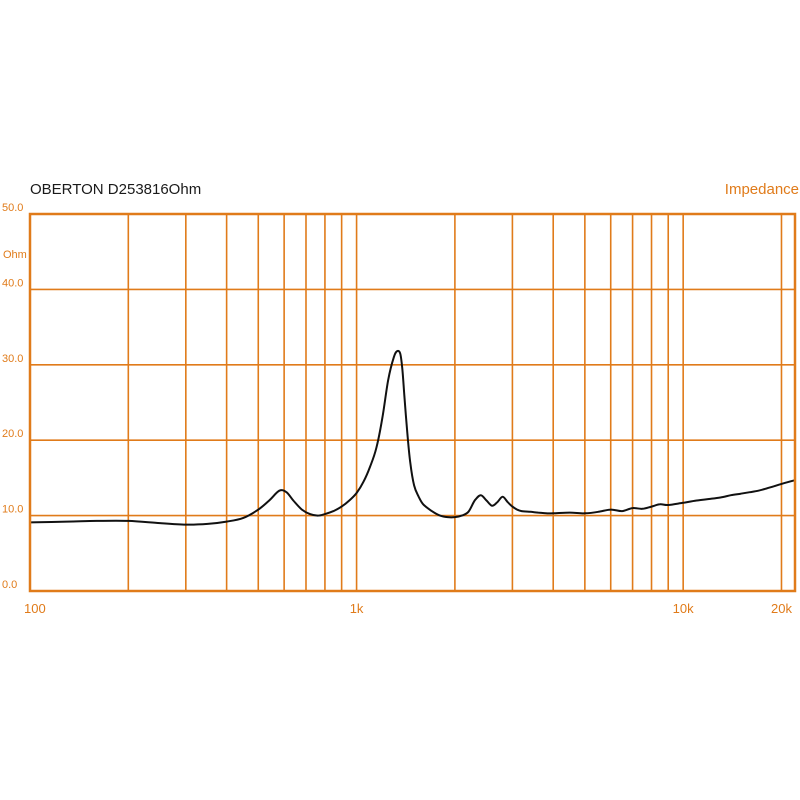  I want to click on y-axis-label: Ohm, so click(15, 255).